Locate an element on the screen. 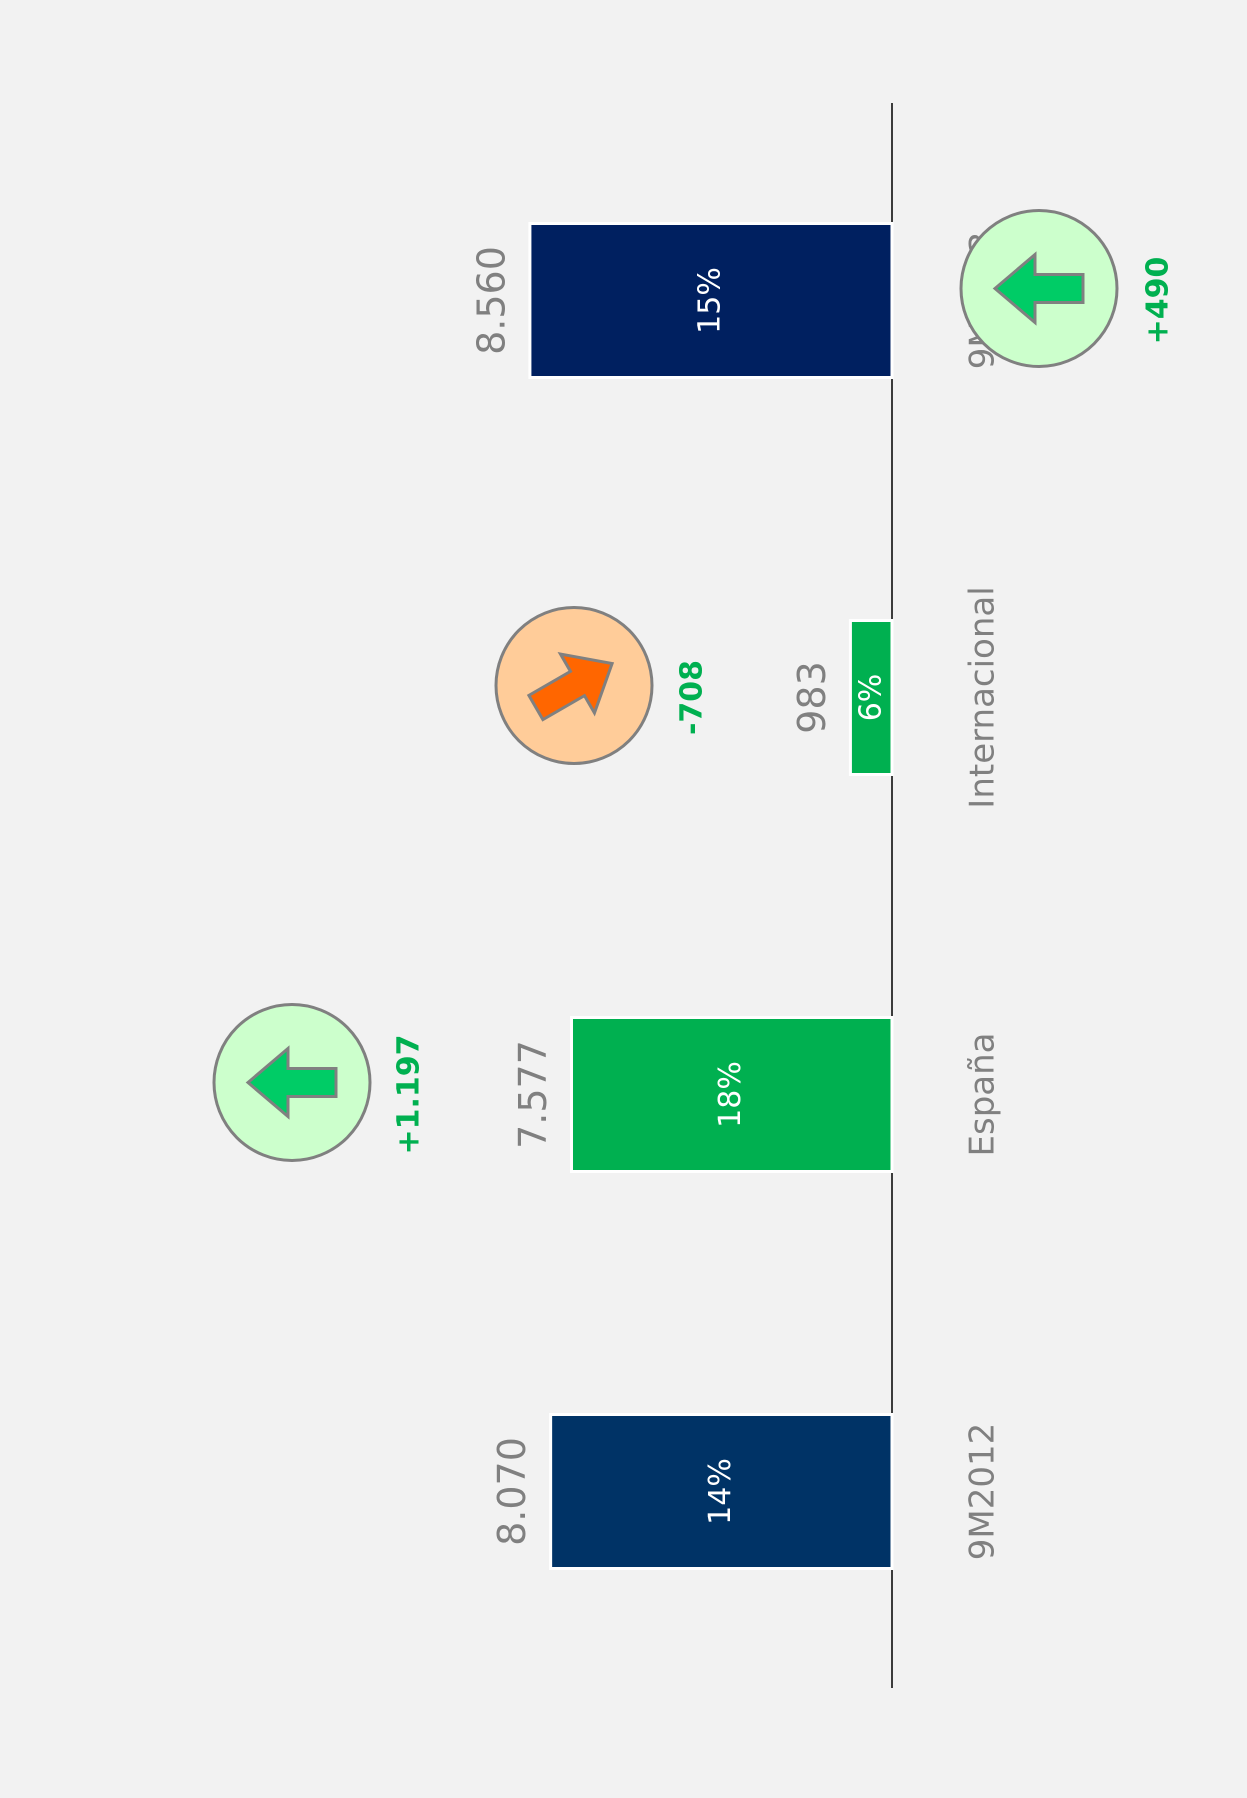  change-label: +1.197 is located at coordinates (409, 1094).